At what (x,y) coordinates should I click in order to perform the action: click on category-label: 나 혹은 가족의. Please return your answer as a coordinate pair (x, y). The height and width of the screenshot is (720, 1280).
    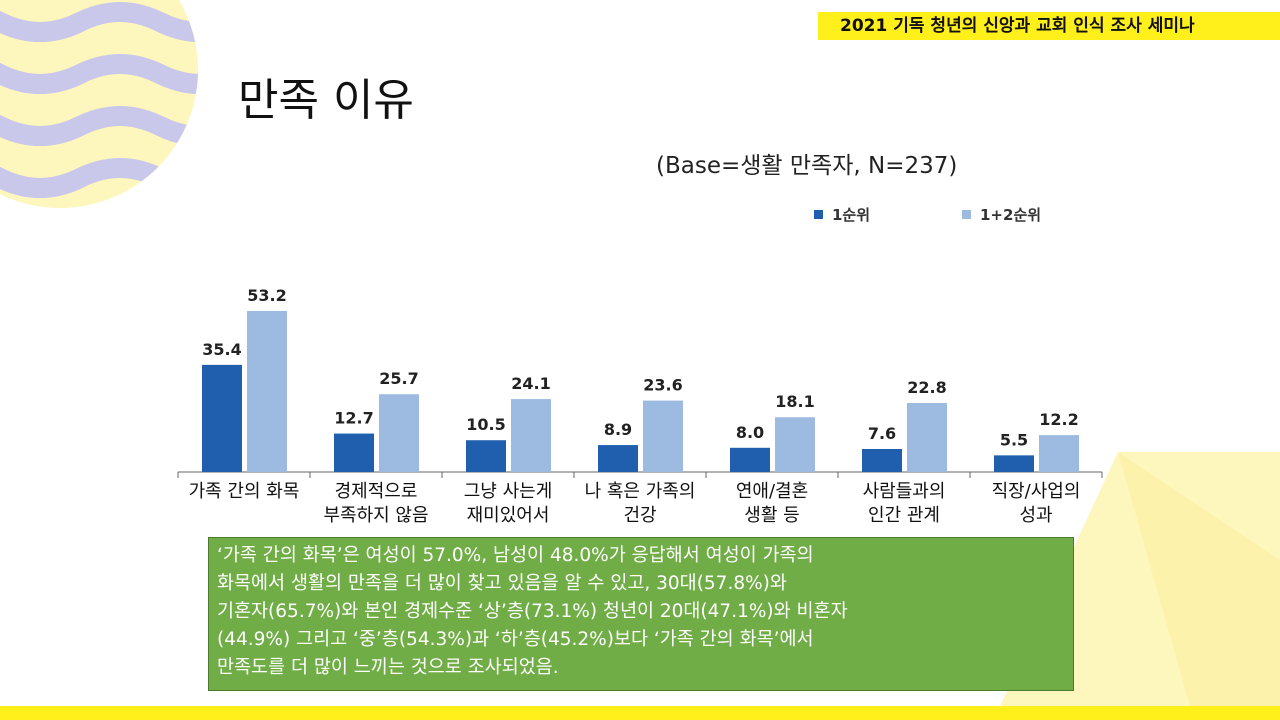
    Looking at the image, I should click on (640, 491).